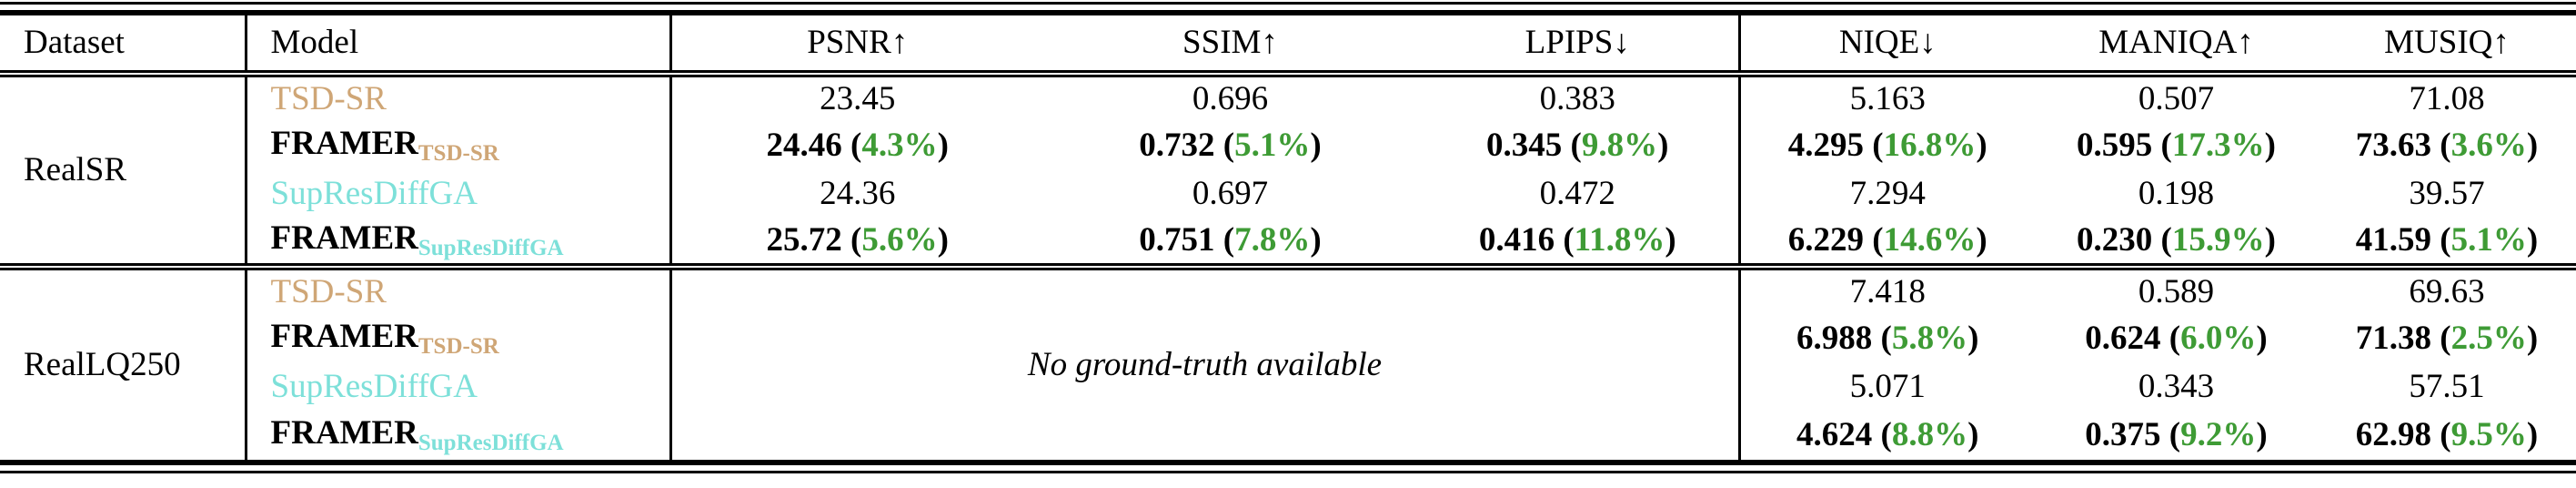 The height and width of the screenshot is (488, 2576). I want to click on value-cell: 4.624 (8.8%), so click(1887, 436).